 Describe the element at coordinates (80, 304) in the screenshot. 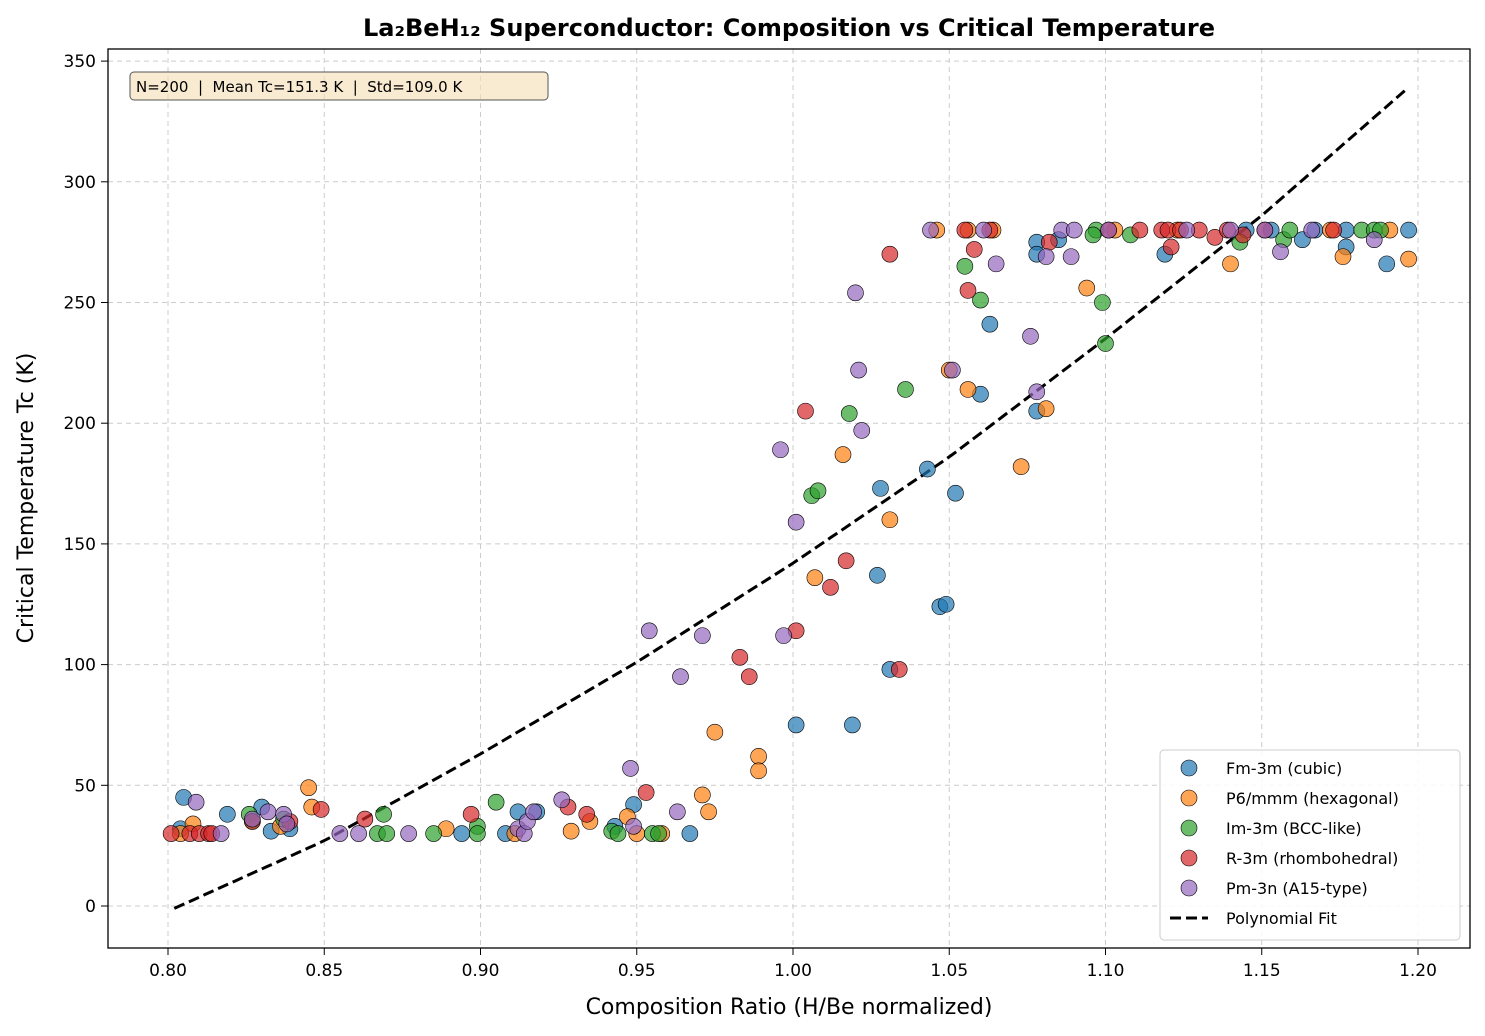

I see `y-tick-label: 250` at that location.